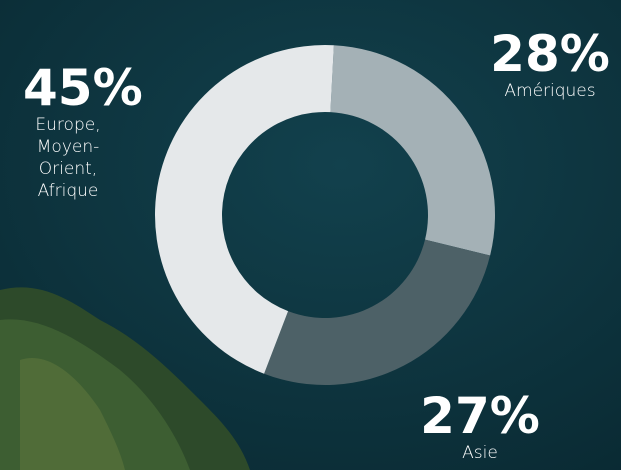 This screenshot has width=621, height=470. Describe the element at coordinates (480, 416) in the screenshot. I see `value-label: 27%` at that location.